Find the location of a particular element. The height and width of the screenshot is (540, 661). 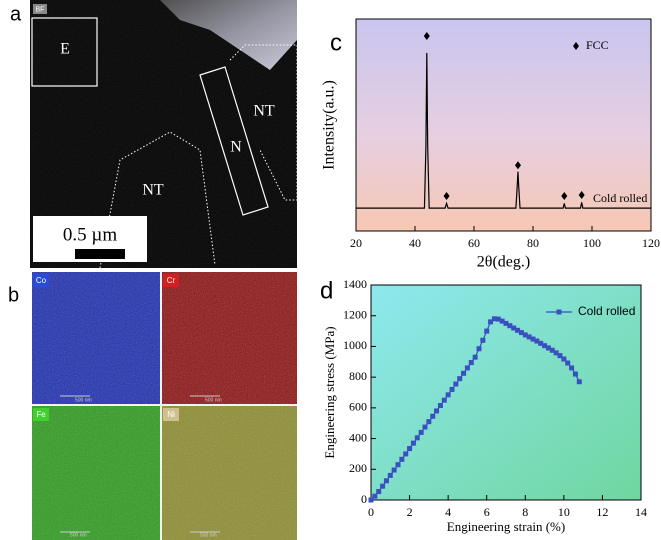

annotation: Cold rolled is located at coordinates (620, 198).